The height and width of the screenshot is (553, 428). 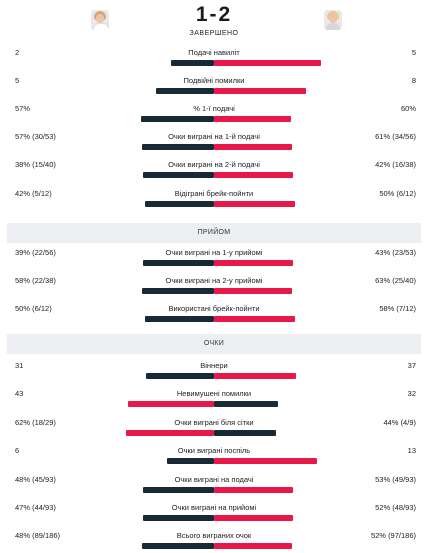 I want to click on stat-right-value: 8, so click(x=413, y=80).